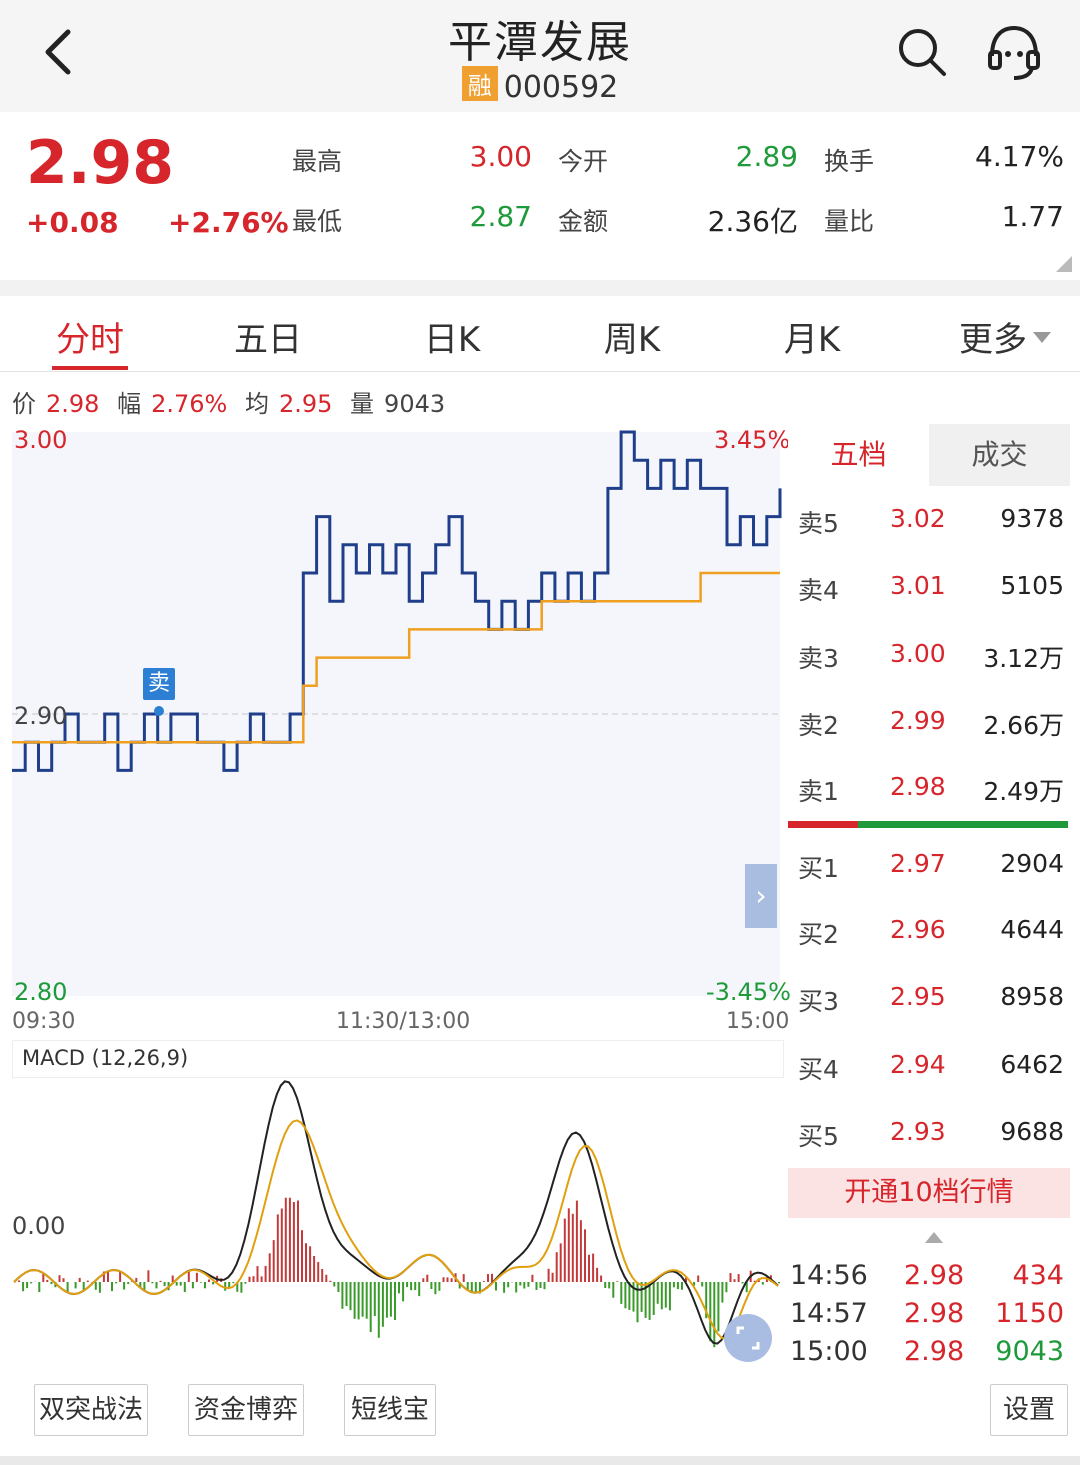  Describe the element at coordinates (41, 440) in the screenshot. I see `y-axis-top-label: 3.00` at that location.